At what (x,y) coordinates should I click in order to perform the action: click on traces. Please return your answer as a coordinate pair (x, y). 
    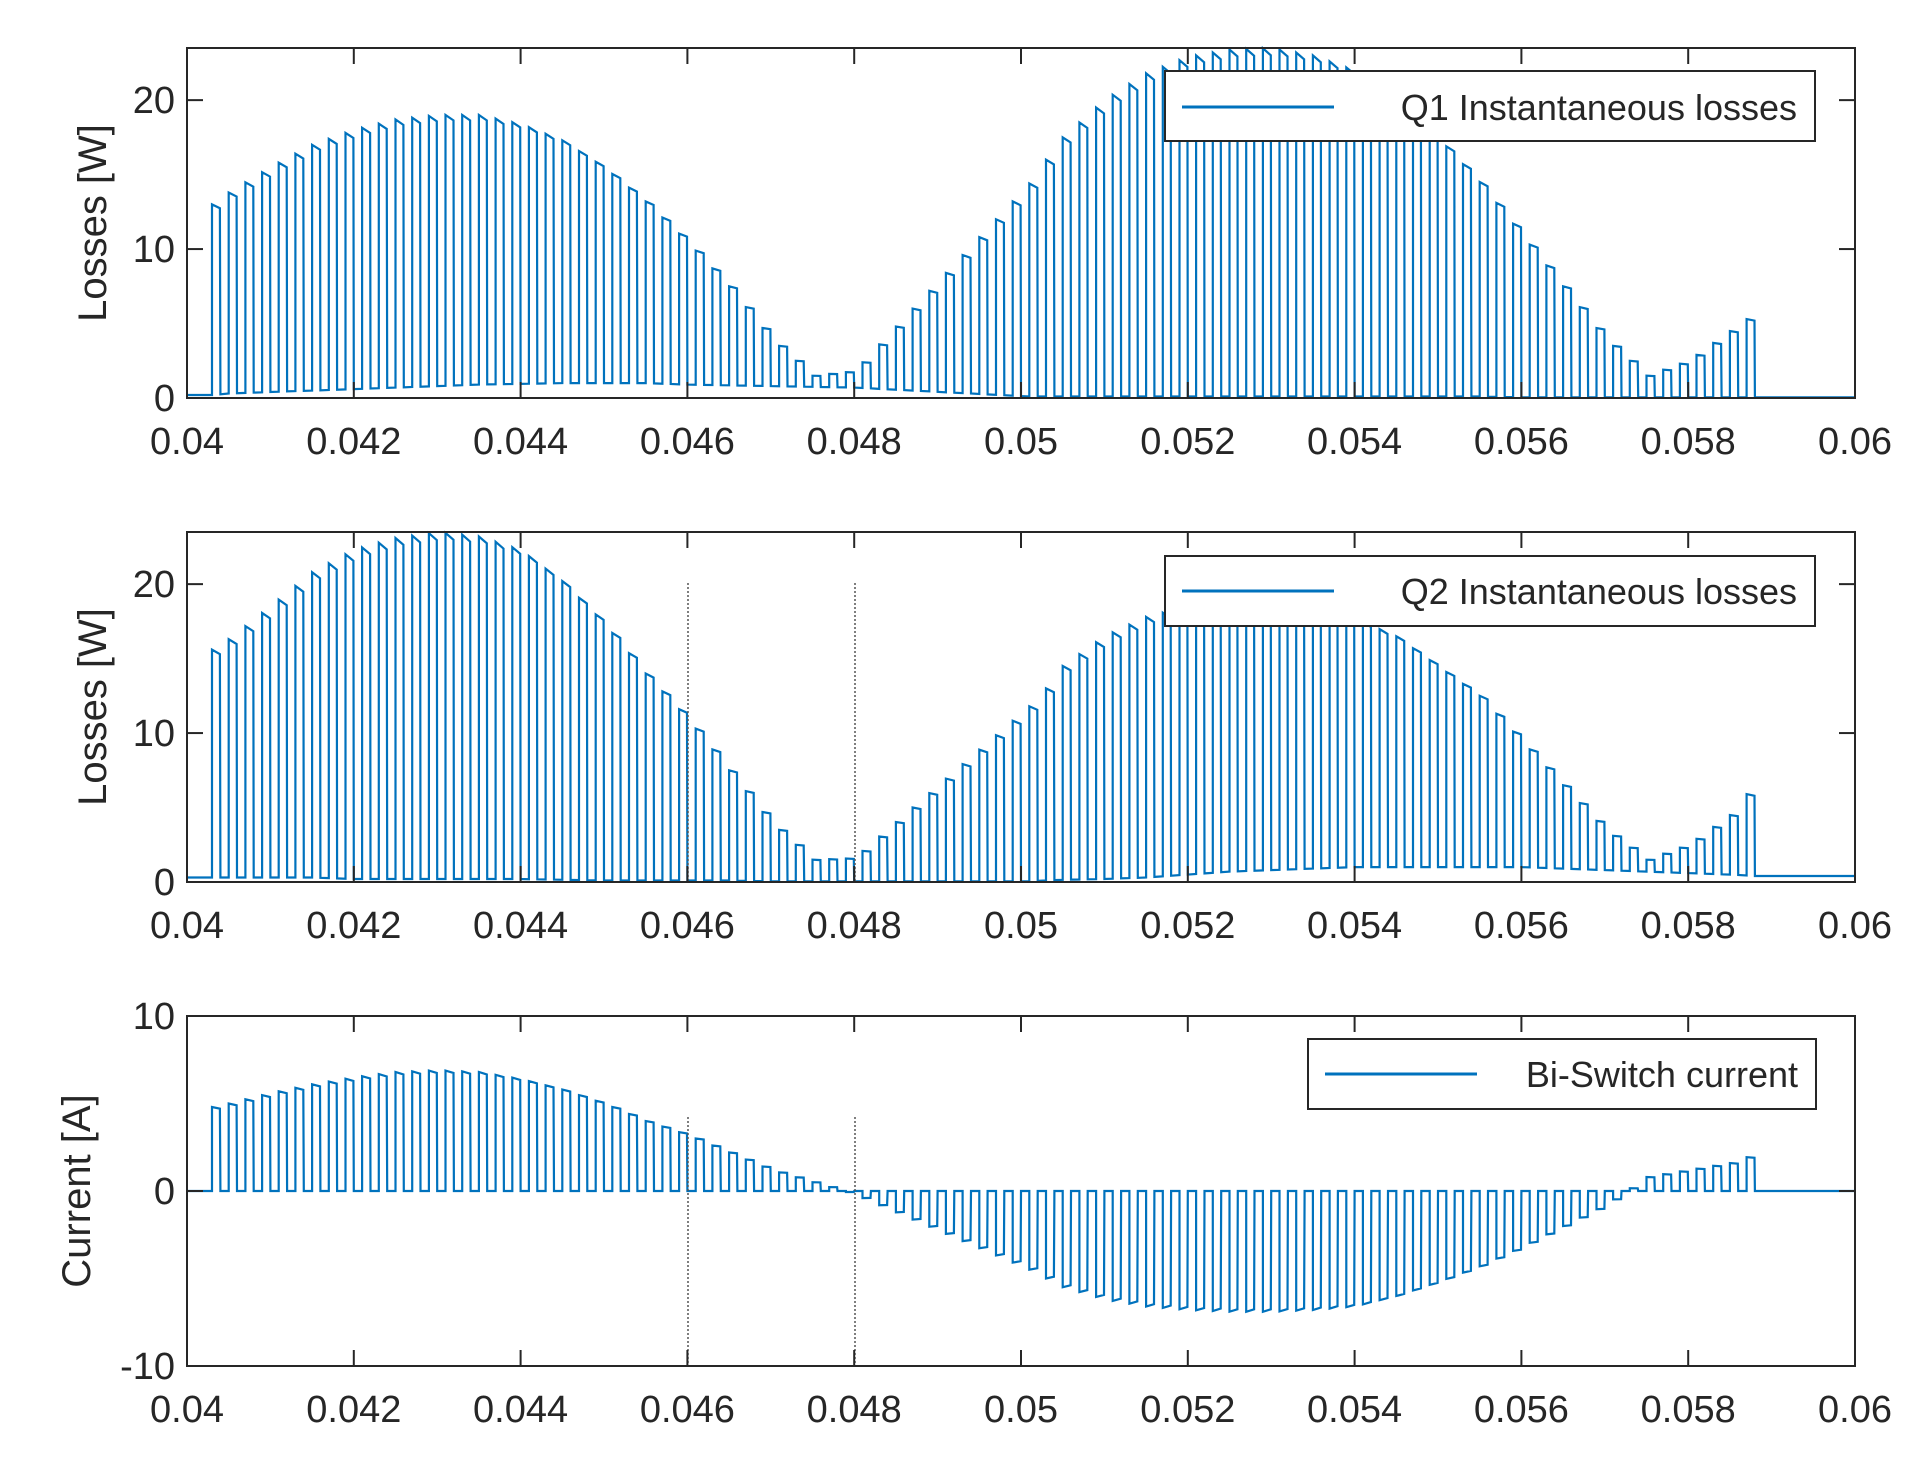
    Looking at the image, I should click on (1021, 1191).